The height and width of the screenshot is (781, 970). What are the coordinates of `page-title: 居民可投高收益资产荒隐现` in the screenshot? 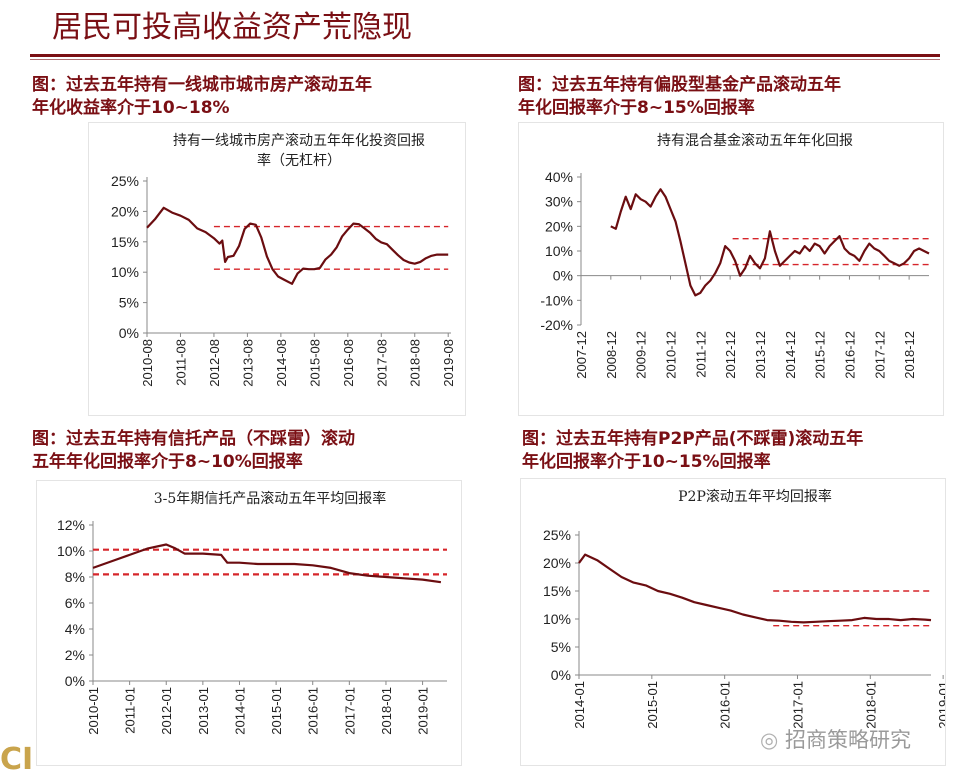 It's located at (232, 27).